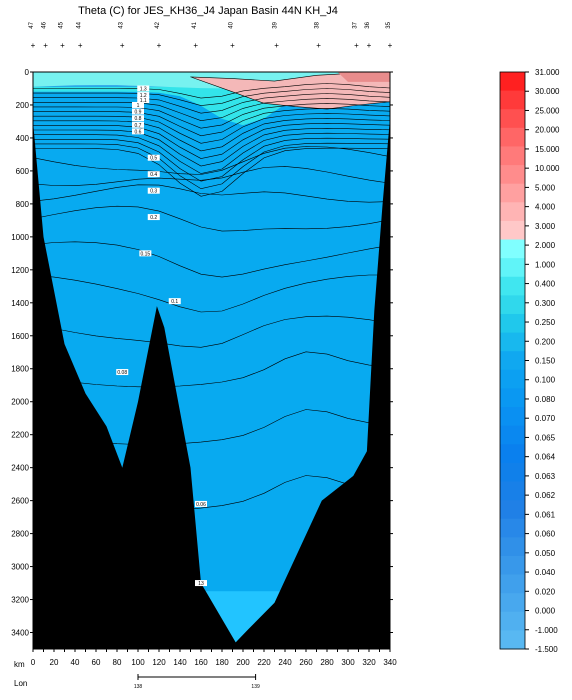 This screenshot has height=700, width=572. What do you see at coordinates (545, 284) in the screenshot?
I see `colorbar-label: 0.400` at bounding box center [545, 284].